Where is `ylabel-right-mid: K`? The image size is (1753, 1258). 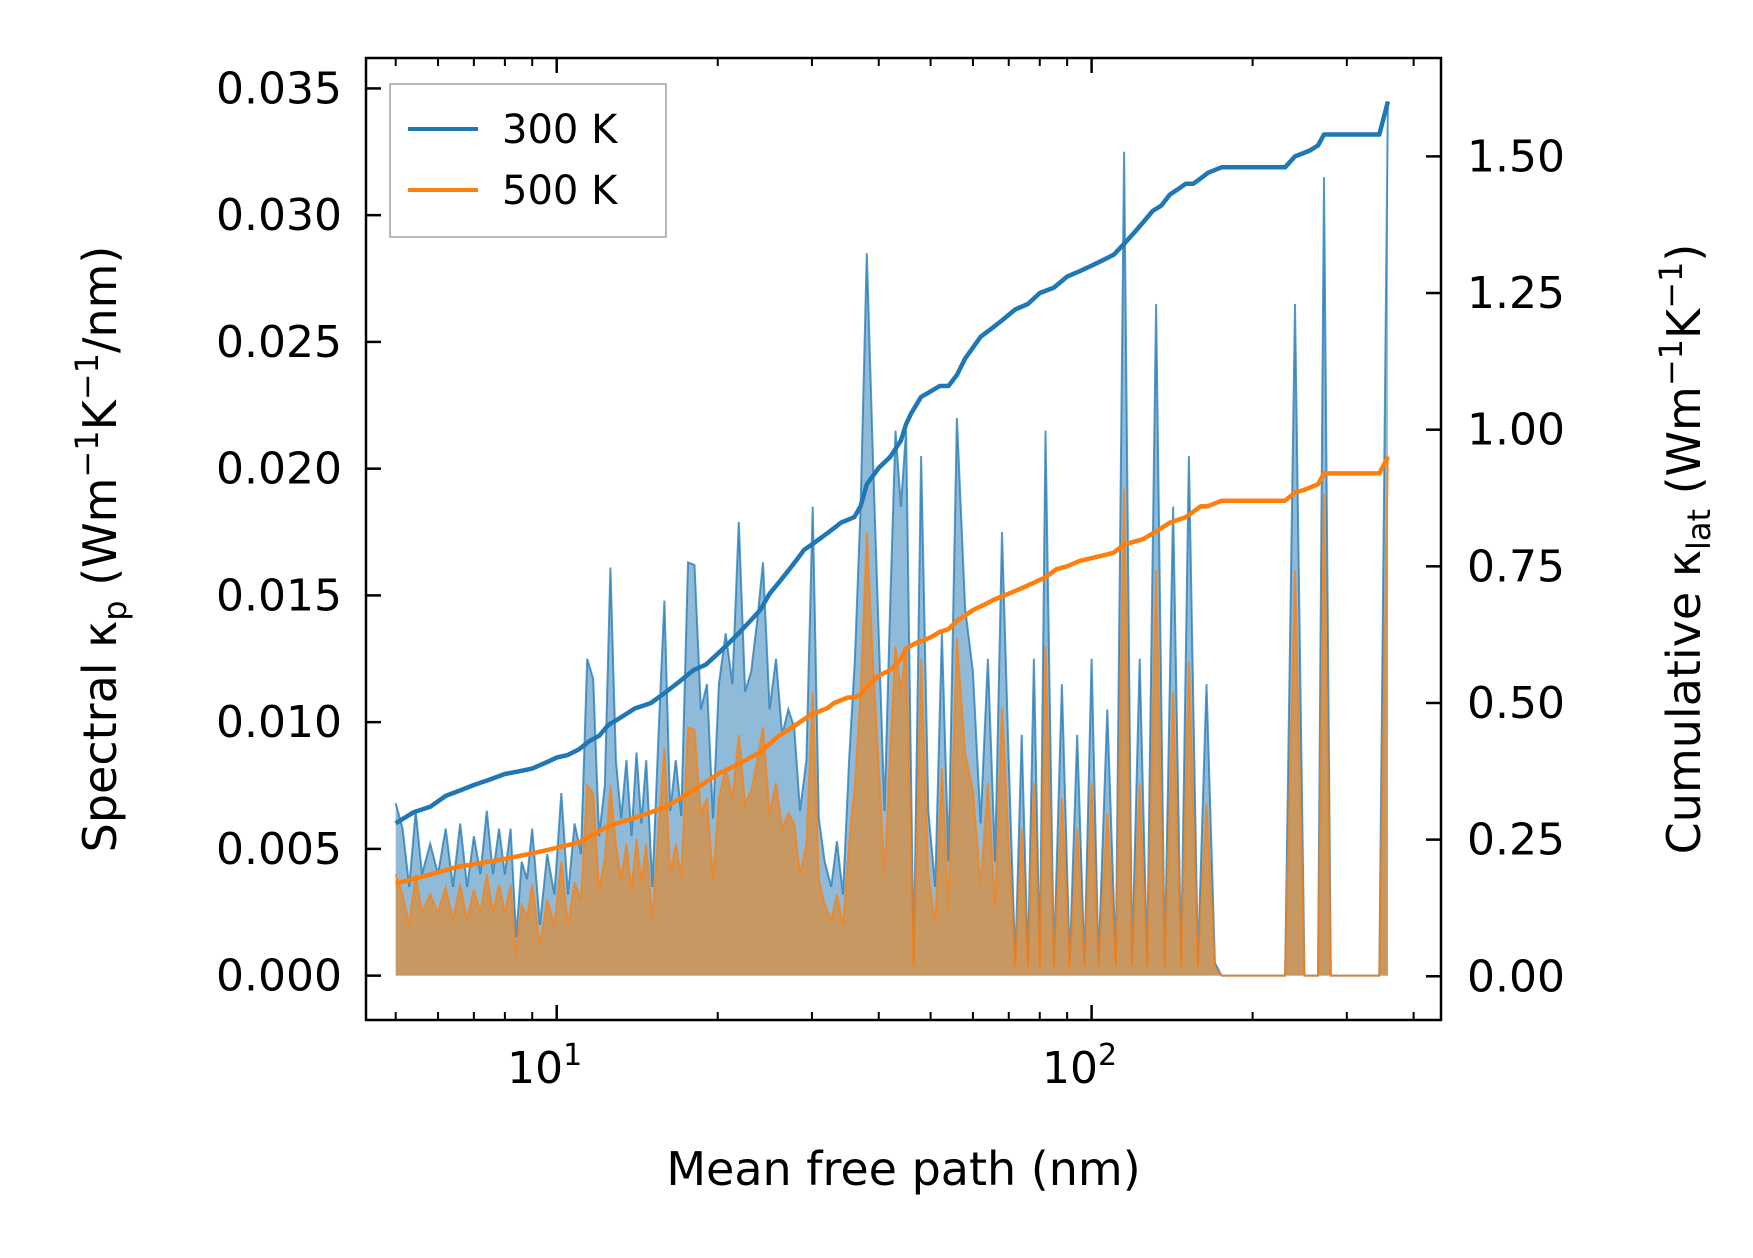
ylabel-right-mid: K is located at coordinates (1684, 323).